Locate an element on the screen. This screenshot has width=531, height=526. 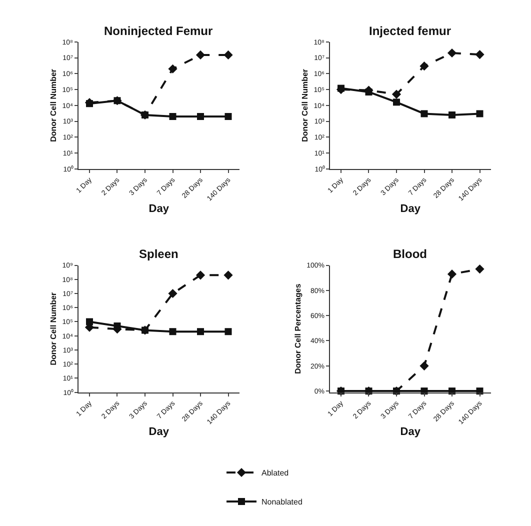
legend-label: Ablated is located at coordinates (275, 473).